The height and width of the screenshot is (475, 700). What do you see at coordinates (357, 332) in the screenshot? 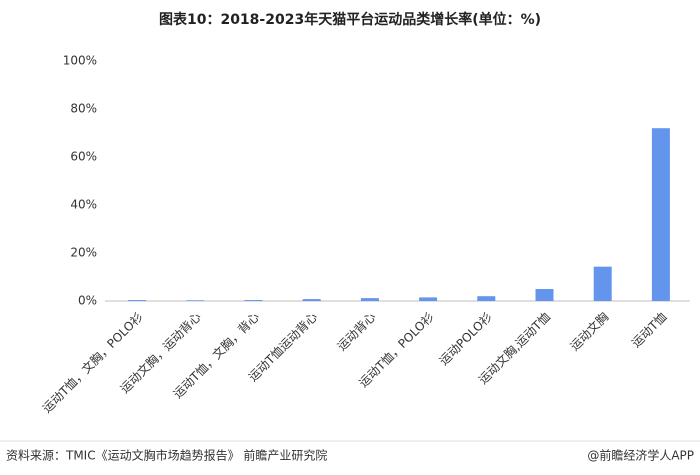
I see `x-tick-label: 运动背心` at bounding box center [357, 332].